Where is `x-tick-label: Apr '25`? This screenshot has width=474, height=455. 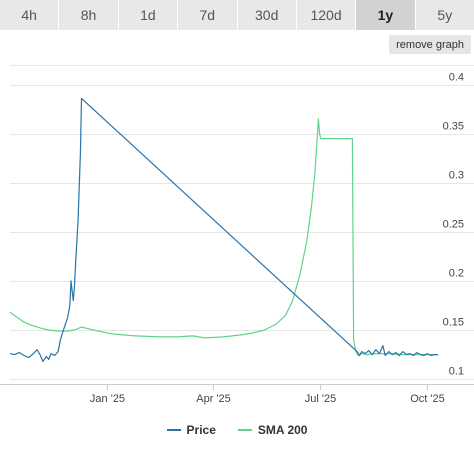
x-tick-label: Apr '25 is located at coordinates (213, 399).